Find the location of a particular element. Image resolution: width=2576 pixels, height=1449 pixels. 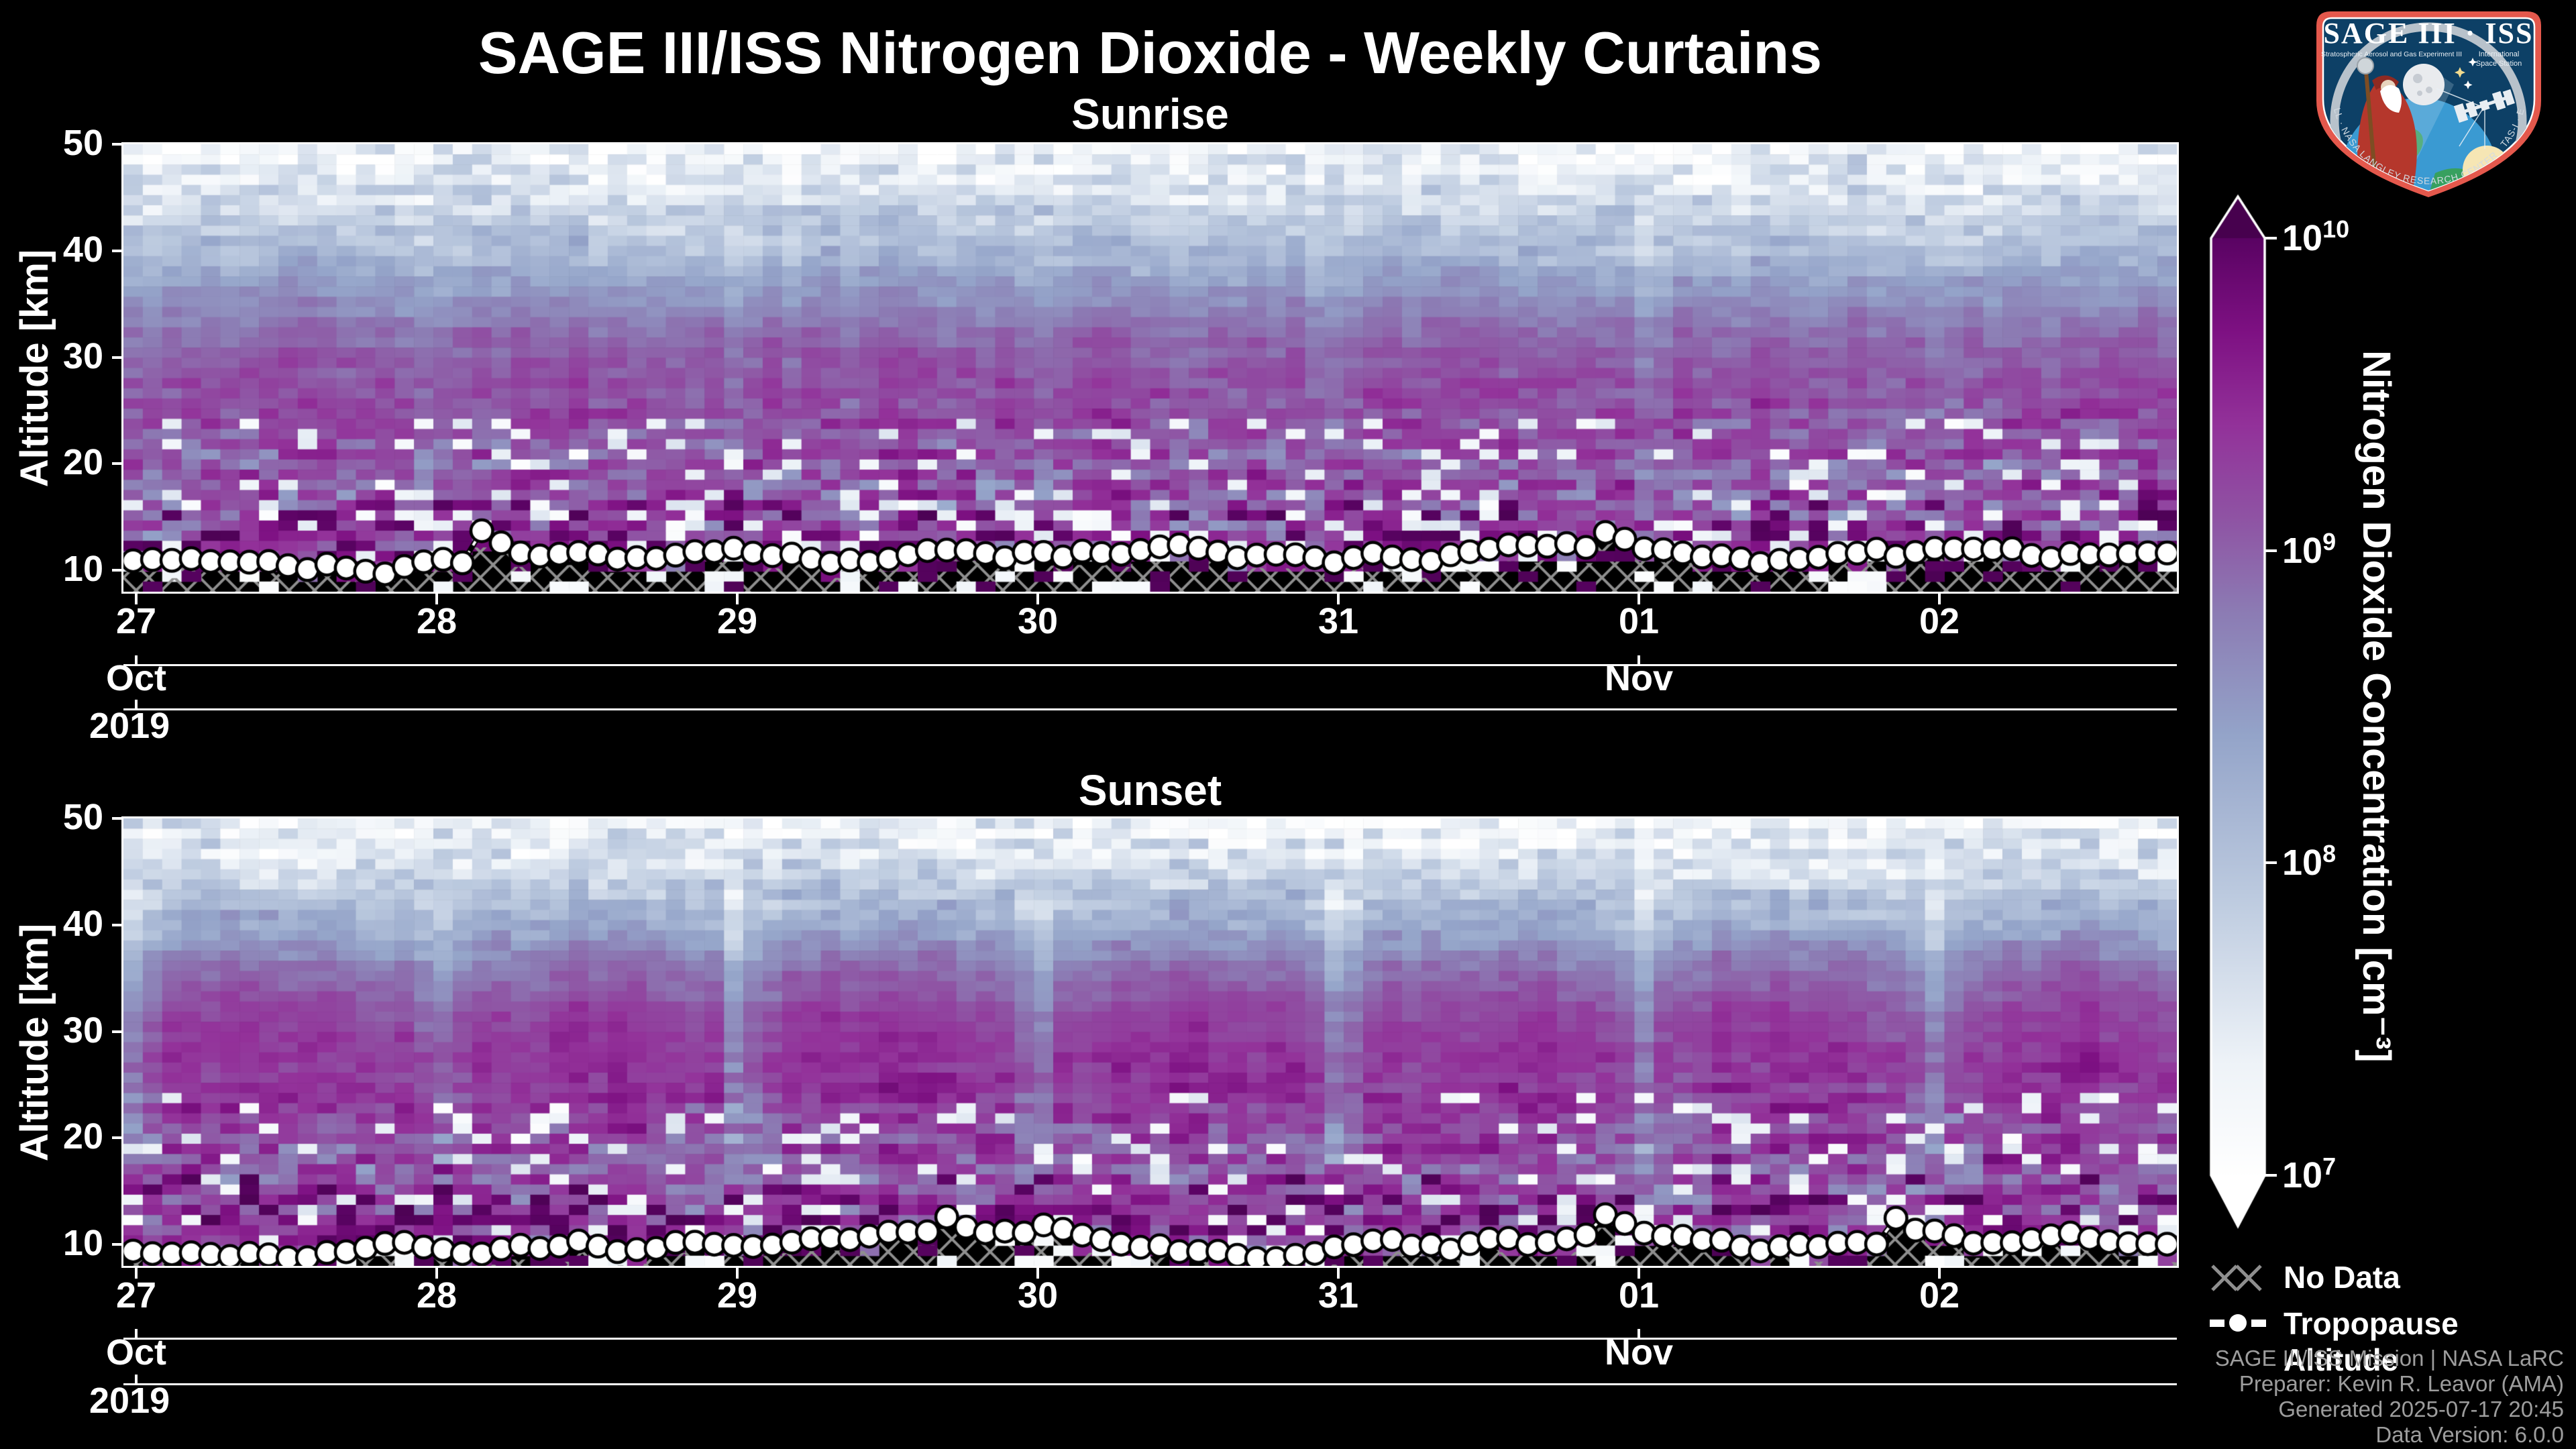

colorbar is located at coordinates (2238, 714).